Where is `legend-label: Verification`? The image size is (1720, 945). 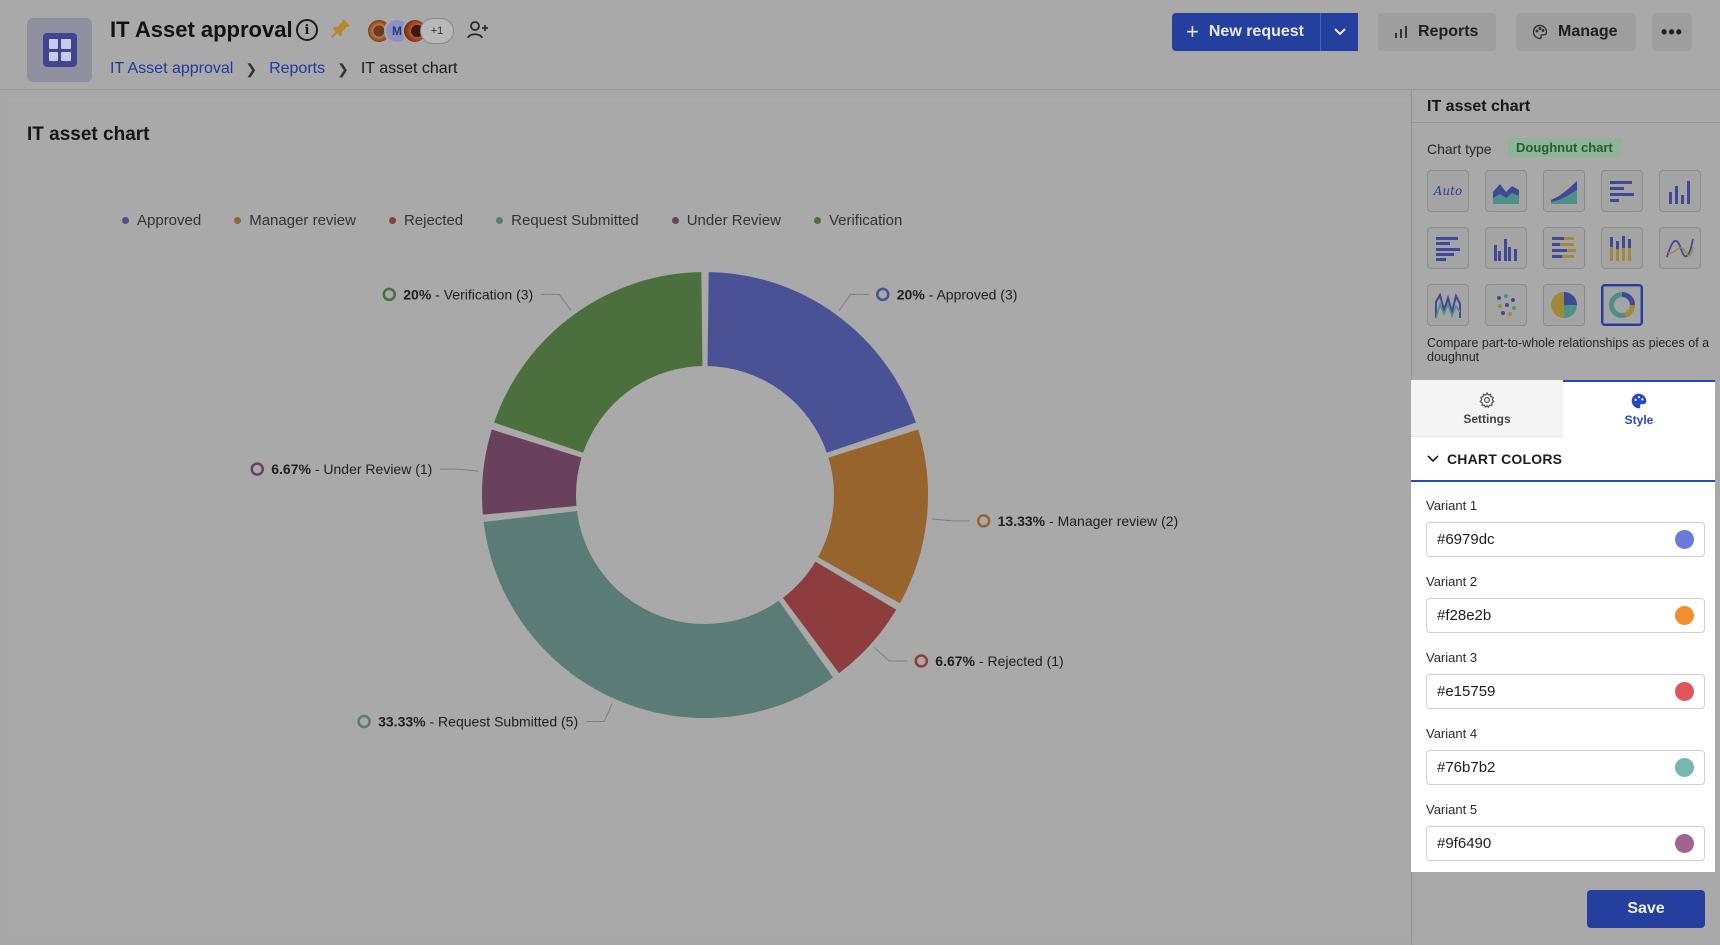 legend-label: Verification is located at coordinates (865, 220).